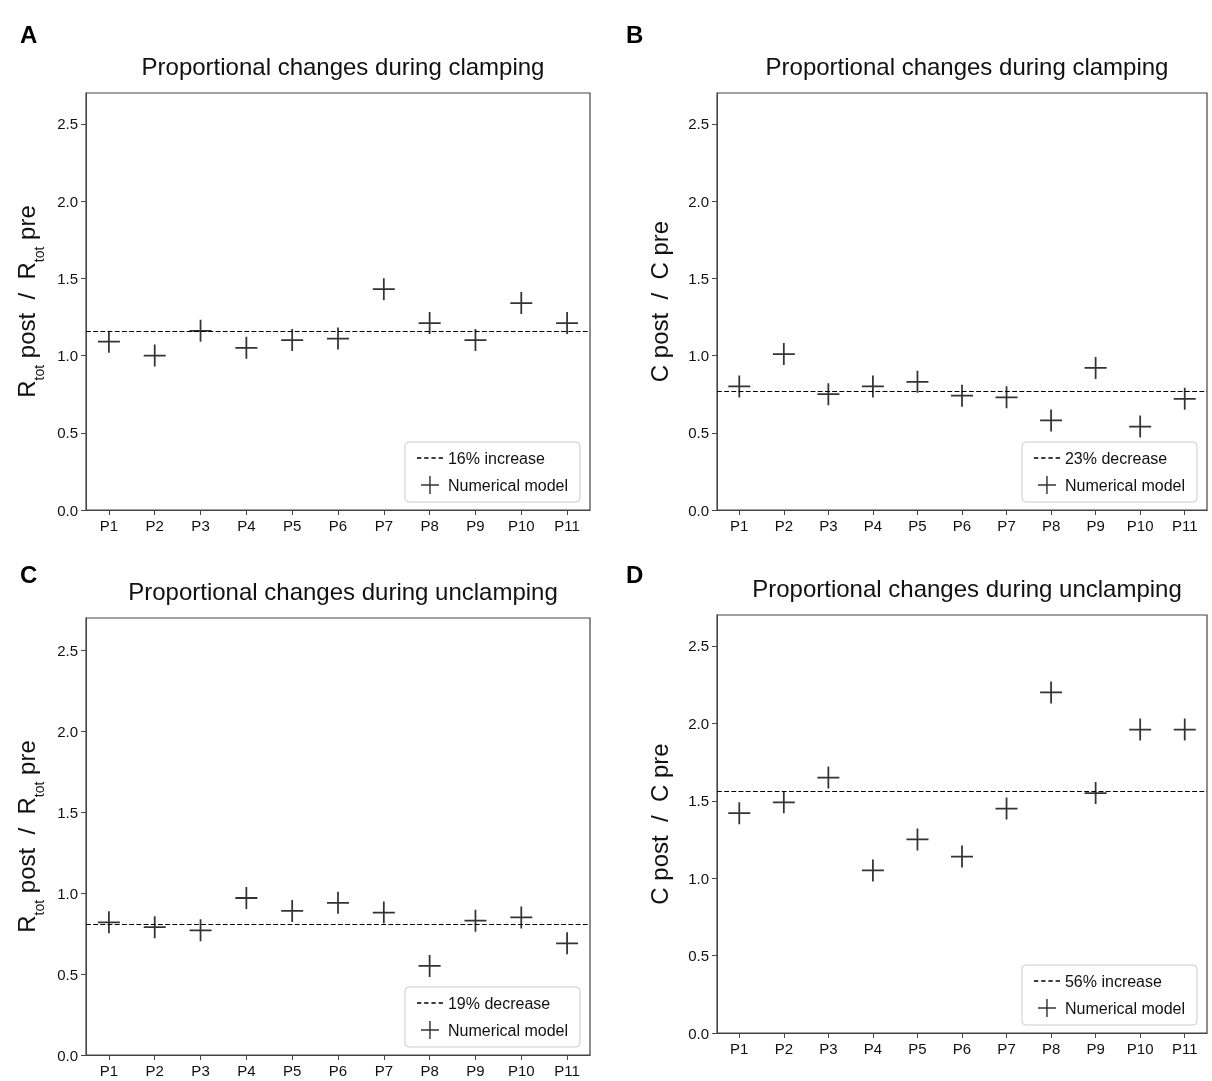 The width and height of the screenshot is (1212, 1081). What do you see at coordinates (29, 574) in the screenshot?
I see `text: C` at bounding box center [29, 574].